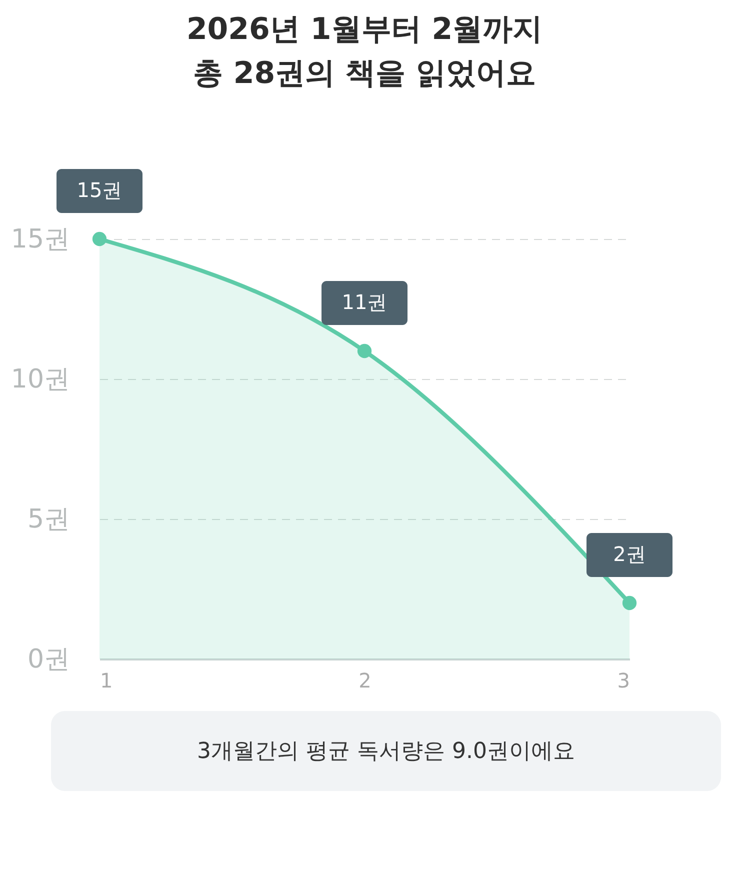 The width and height of the screenshot is (743, 895). Describe the element at coordinates (364, 73) in the screenshot. I see `text: 총 28권의 책을 읽었어요` at that location.